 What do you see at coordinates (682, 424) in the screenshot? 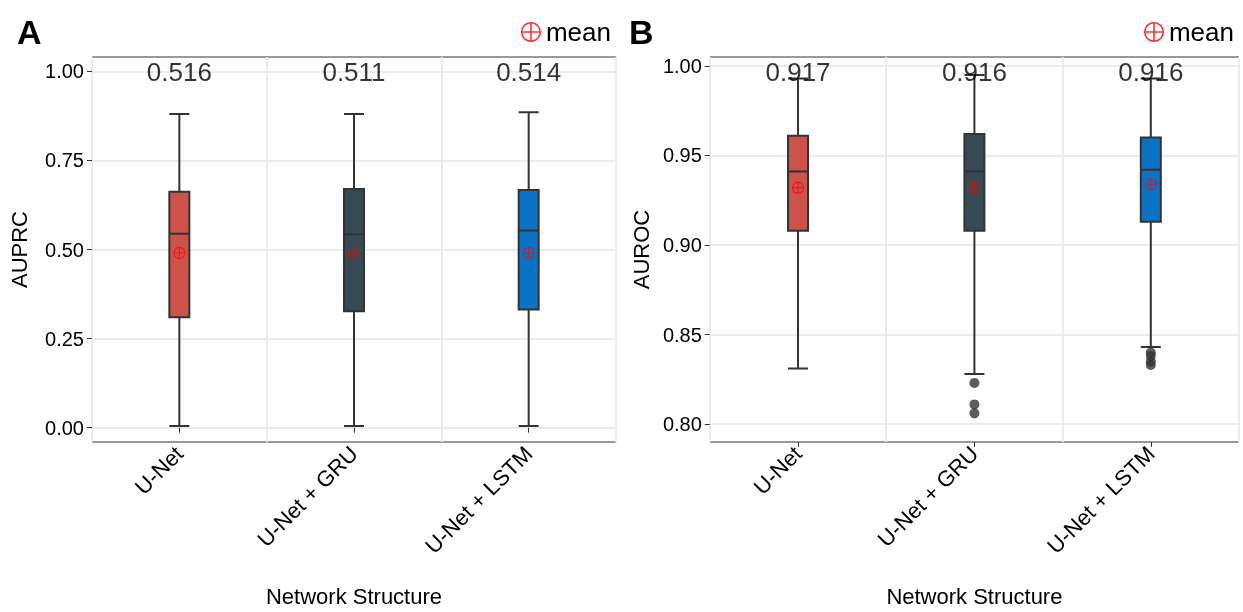
I see `y-tick-label: 0.80` at bounding box center [682, 424].